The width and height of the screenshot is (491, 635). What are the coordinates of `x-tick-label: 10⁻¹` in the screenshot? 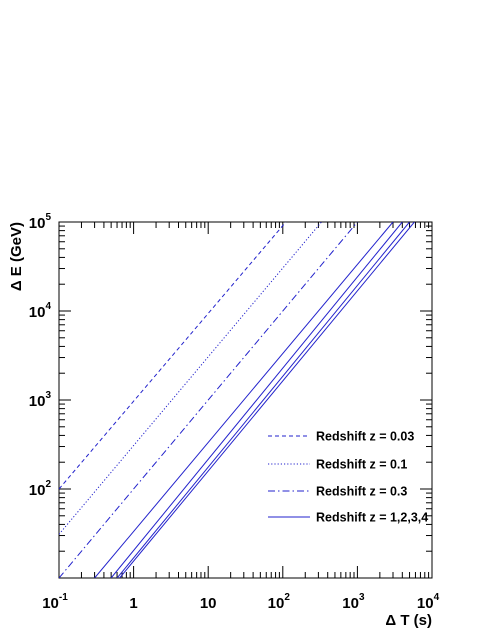 It's located at (55, 602).